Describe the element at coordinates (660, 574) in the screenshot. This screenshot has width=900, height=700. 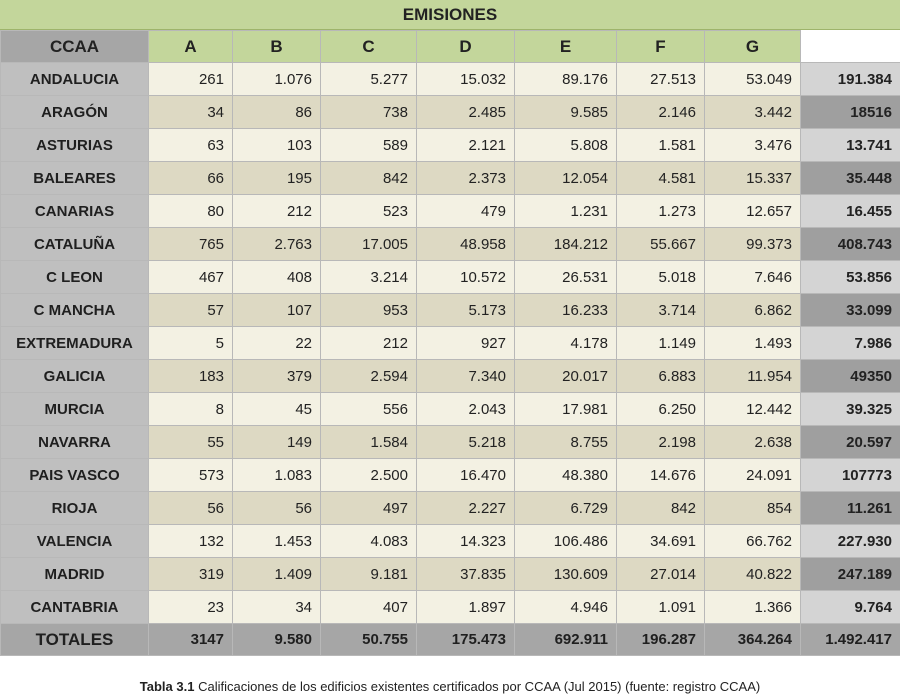
I see `value-cell: 27.014` at that location.